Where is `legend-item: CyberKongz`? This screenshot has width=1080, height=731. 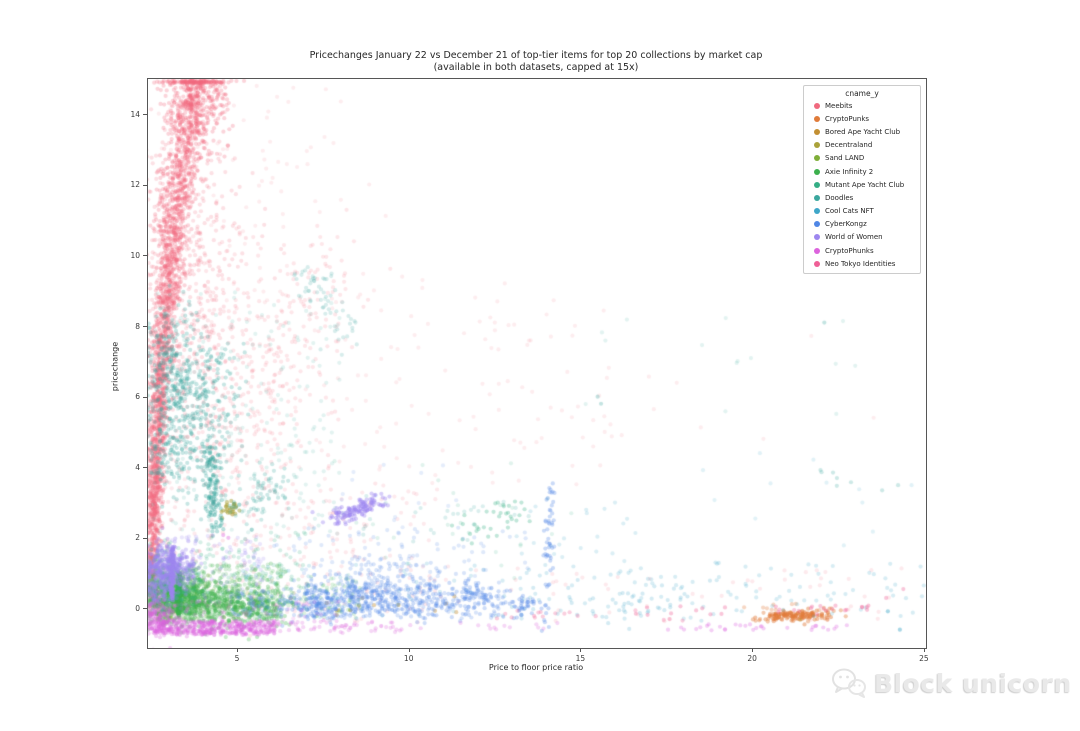
legend-item: CyberKongz is located at coordinates (862, 224).